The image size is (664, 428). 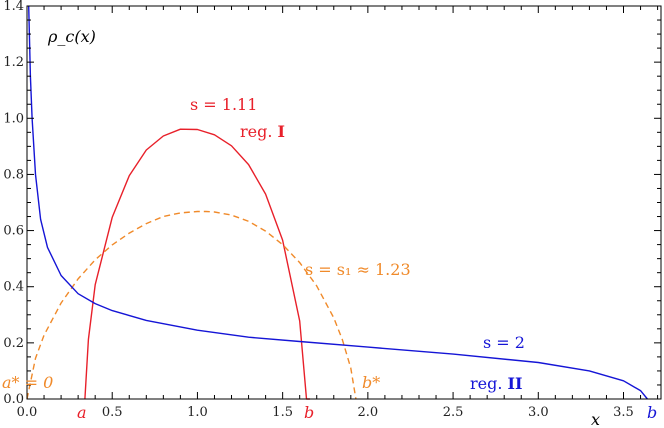 I want to click on x-tick-label: 3.5, so click(x=623, y=412).